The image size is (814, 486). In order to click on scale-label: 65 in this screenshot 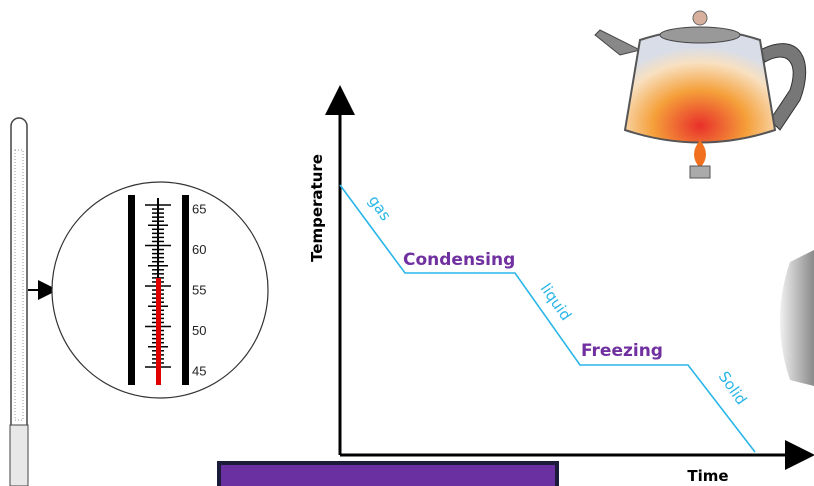, I will do `click(199, 208)`.